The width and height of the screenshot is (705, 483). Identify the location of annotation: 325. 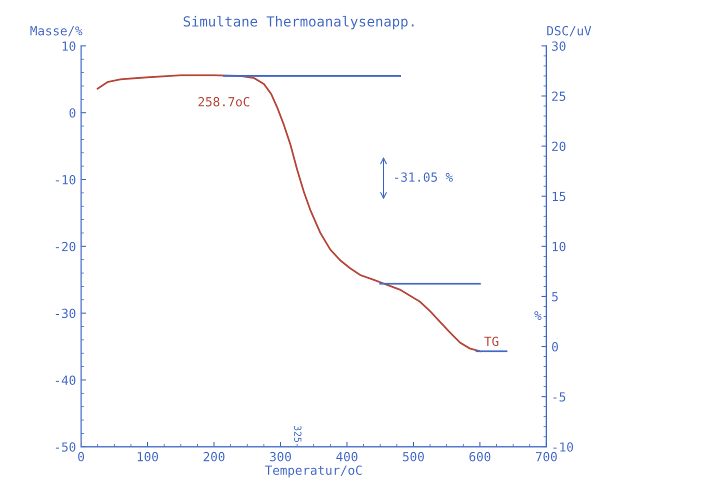
(298, 434).